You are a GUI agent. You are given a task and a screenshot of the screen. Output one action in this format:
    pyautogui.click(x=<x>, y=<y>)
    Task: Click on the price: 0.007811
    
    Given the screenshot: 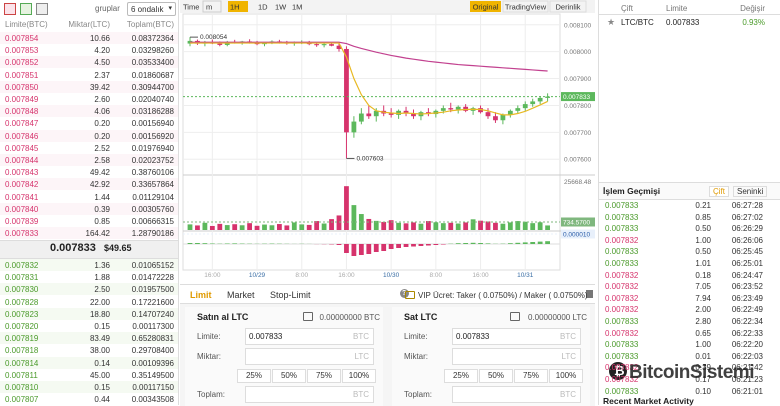 What is the action you would take?
    pyautogui.click(x=21, y=375)
    